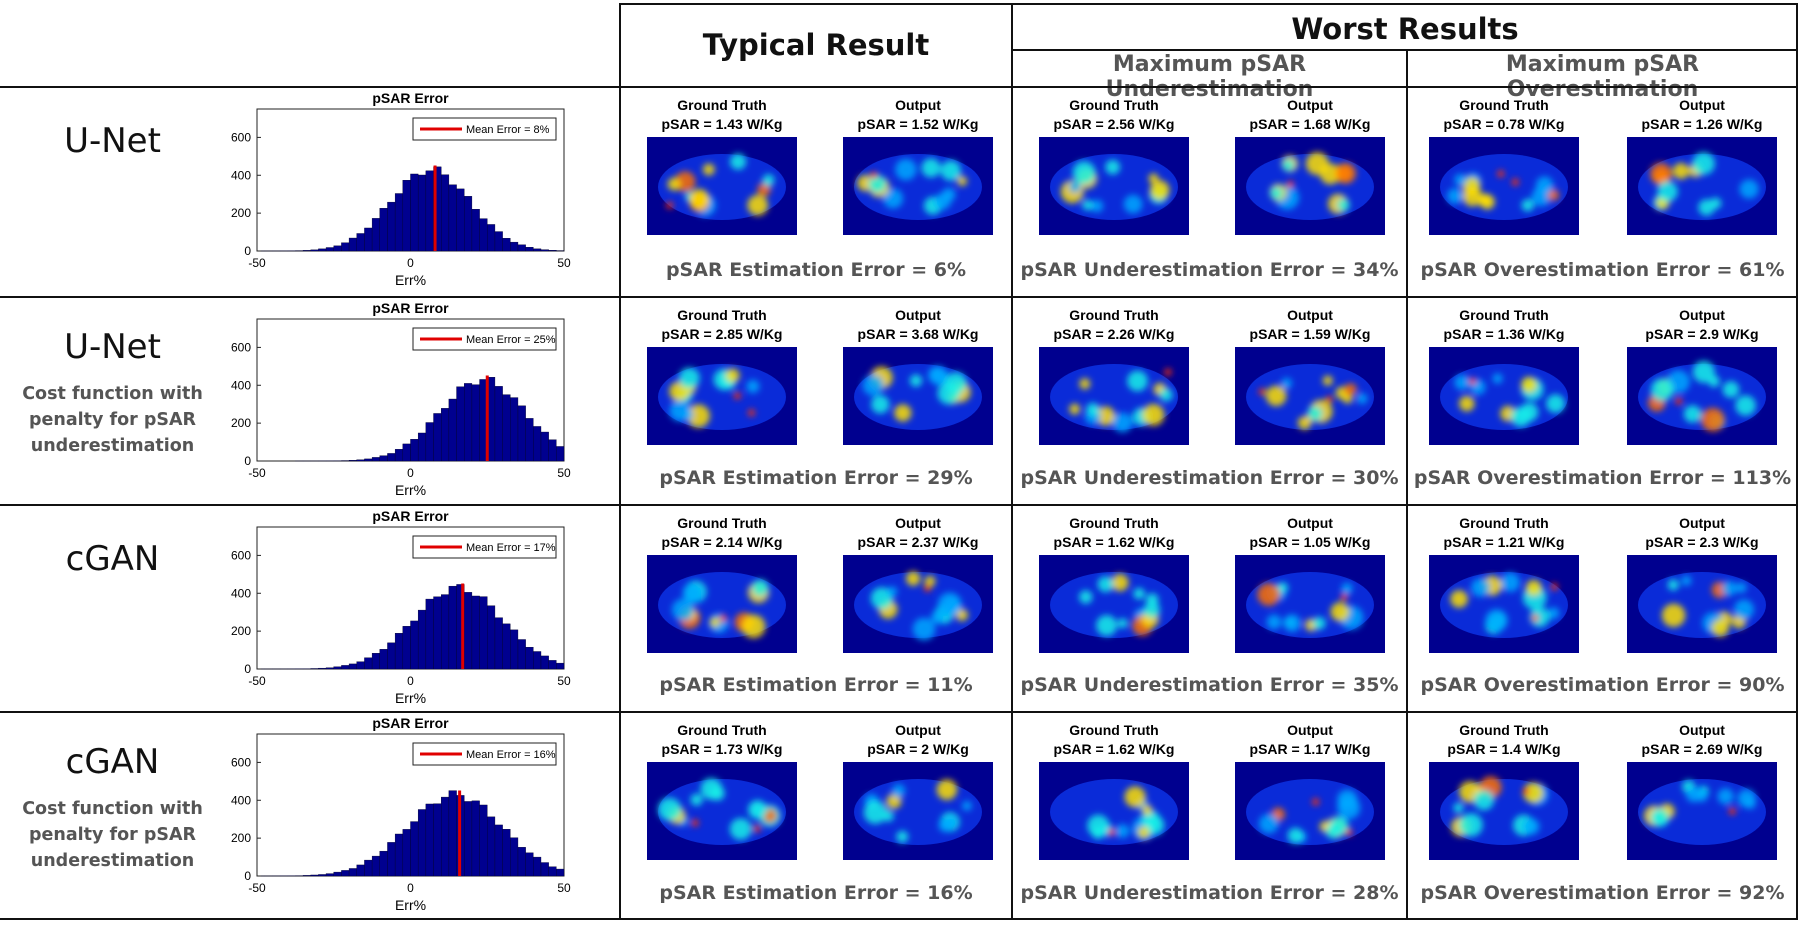  I want to click on over-error-label: pSAR Overestimation Error = 90%, so click(1602, 685).